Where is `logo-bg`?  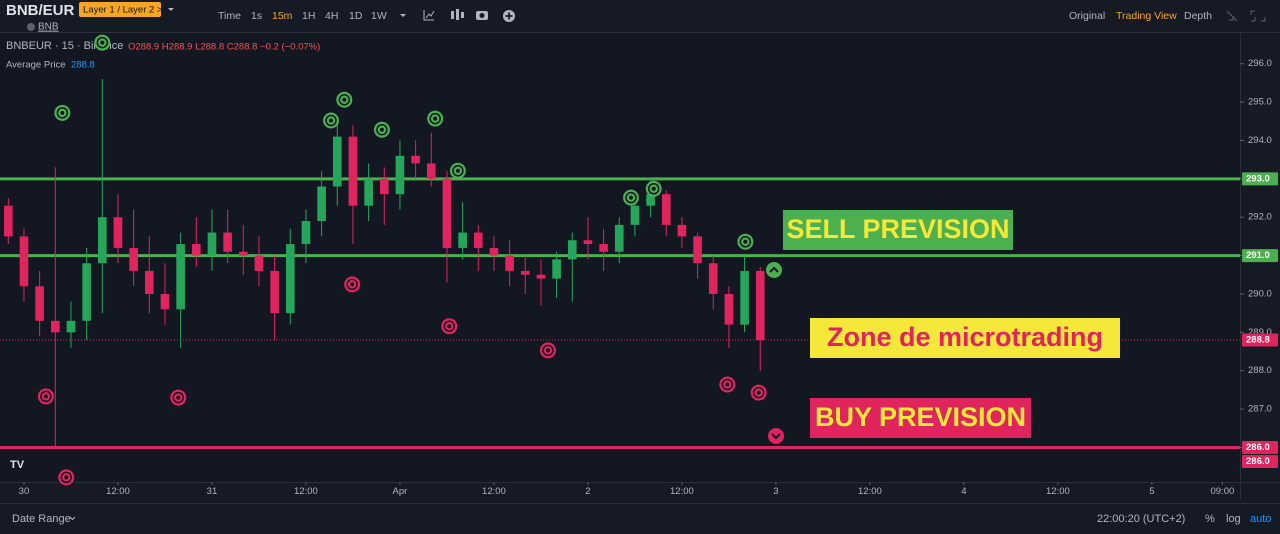
logo-bg is located at coordinates (18, 464).